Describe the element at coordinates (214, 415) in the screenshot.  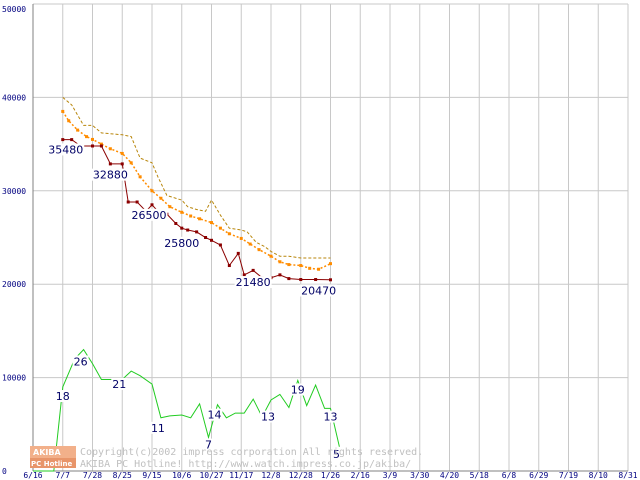
I see `data-label: 14` at that location.